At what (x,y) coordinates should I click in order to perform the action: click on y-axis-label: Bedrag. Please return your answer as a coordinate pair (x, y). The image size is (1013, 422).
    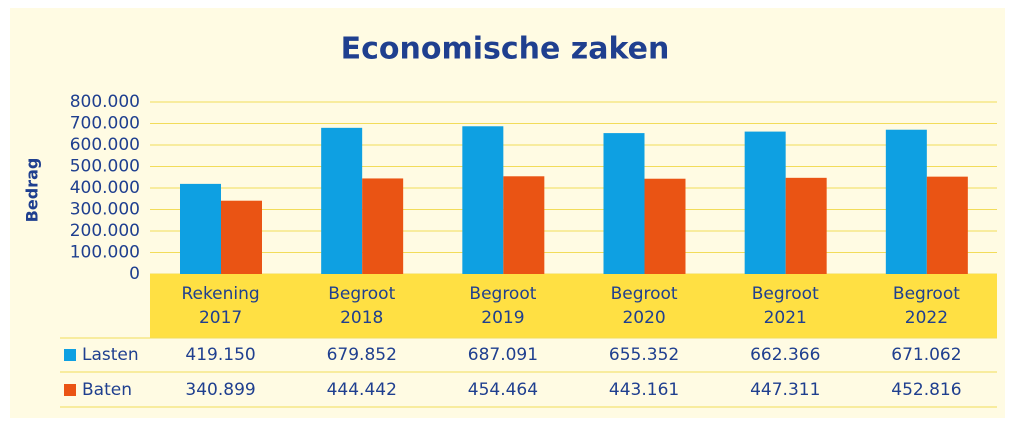
    Looking at the image, I should click on (32, 190).